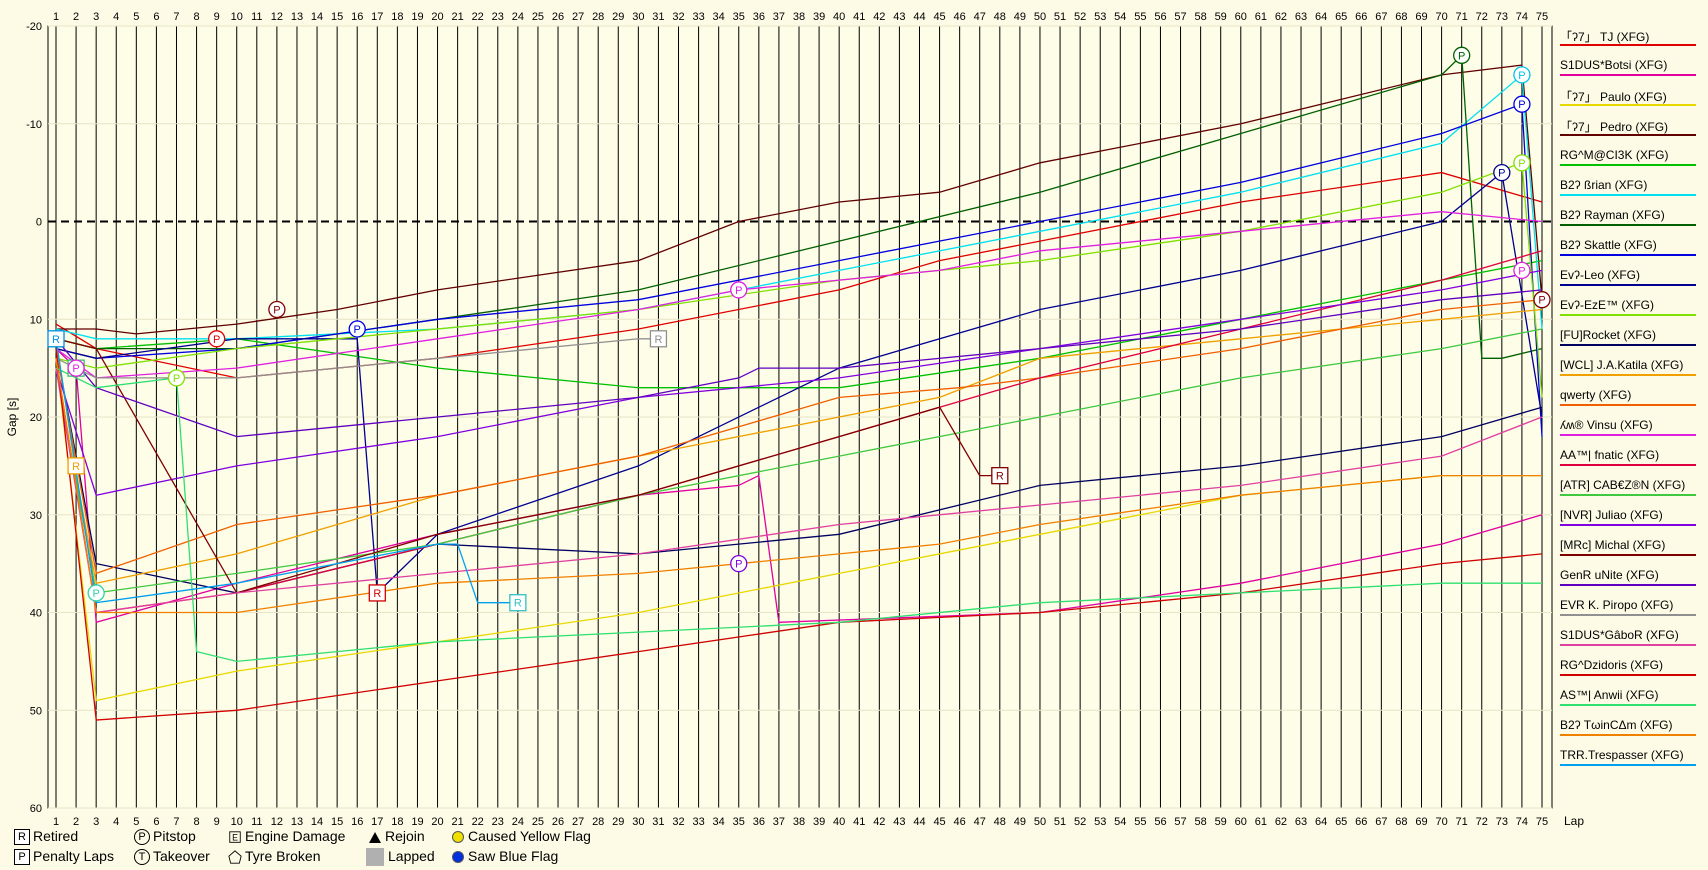 This screenshot has width=1708, height=870. Describe the element at coordinates (939, 17) in the screenshot. I see `x-tick-label: 45` at that location.